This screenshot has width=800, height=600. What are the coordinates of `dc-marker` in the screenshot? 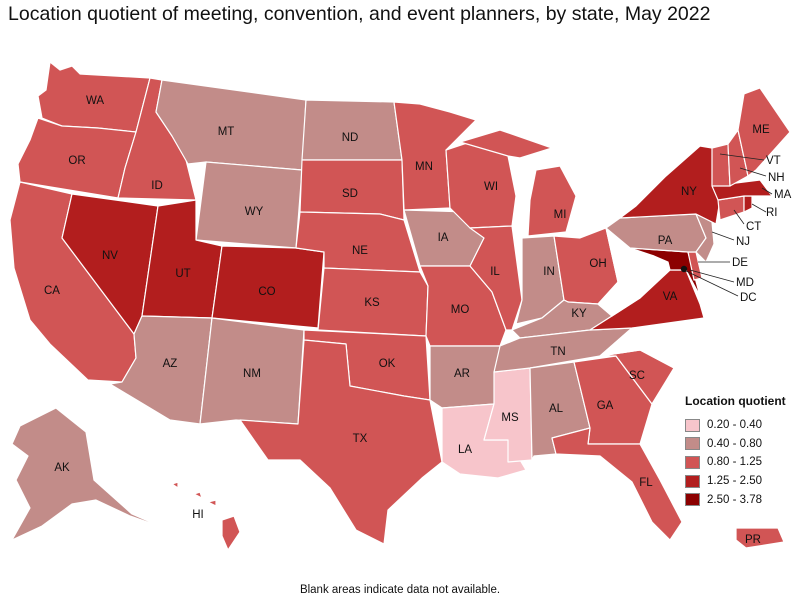 It's located at (684, 269).